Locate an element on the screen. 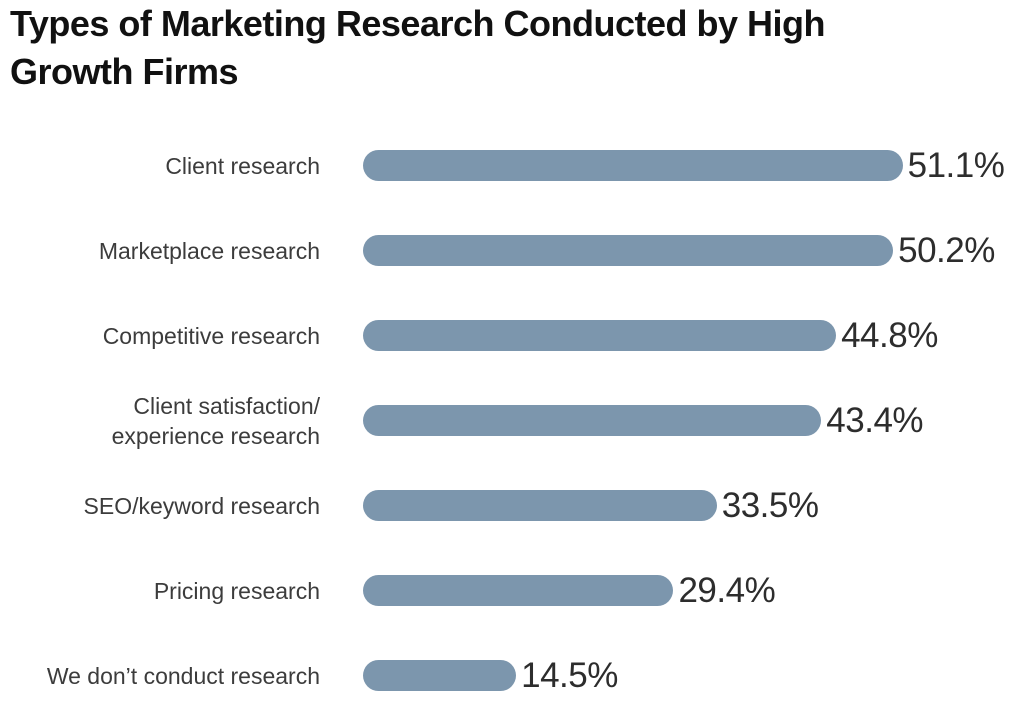 Image resolution: width=1024 pixels, height=717 pixels. value-label: 33.5% is located at coordinates (770, 505).